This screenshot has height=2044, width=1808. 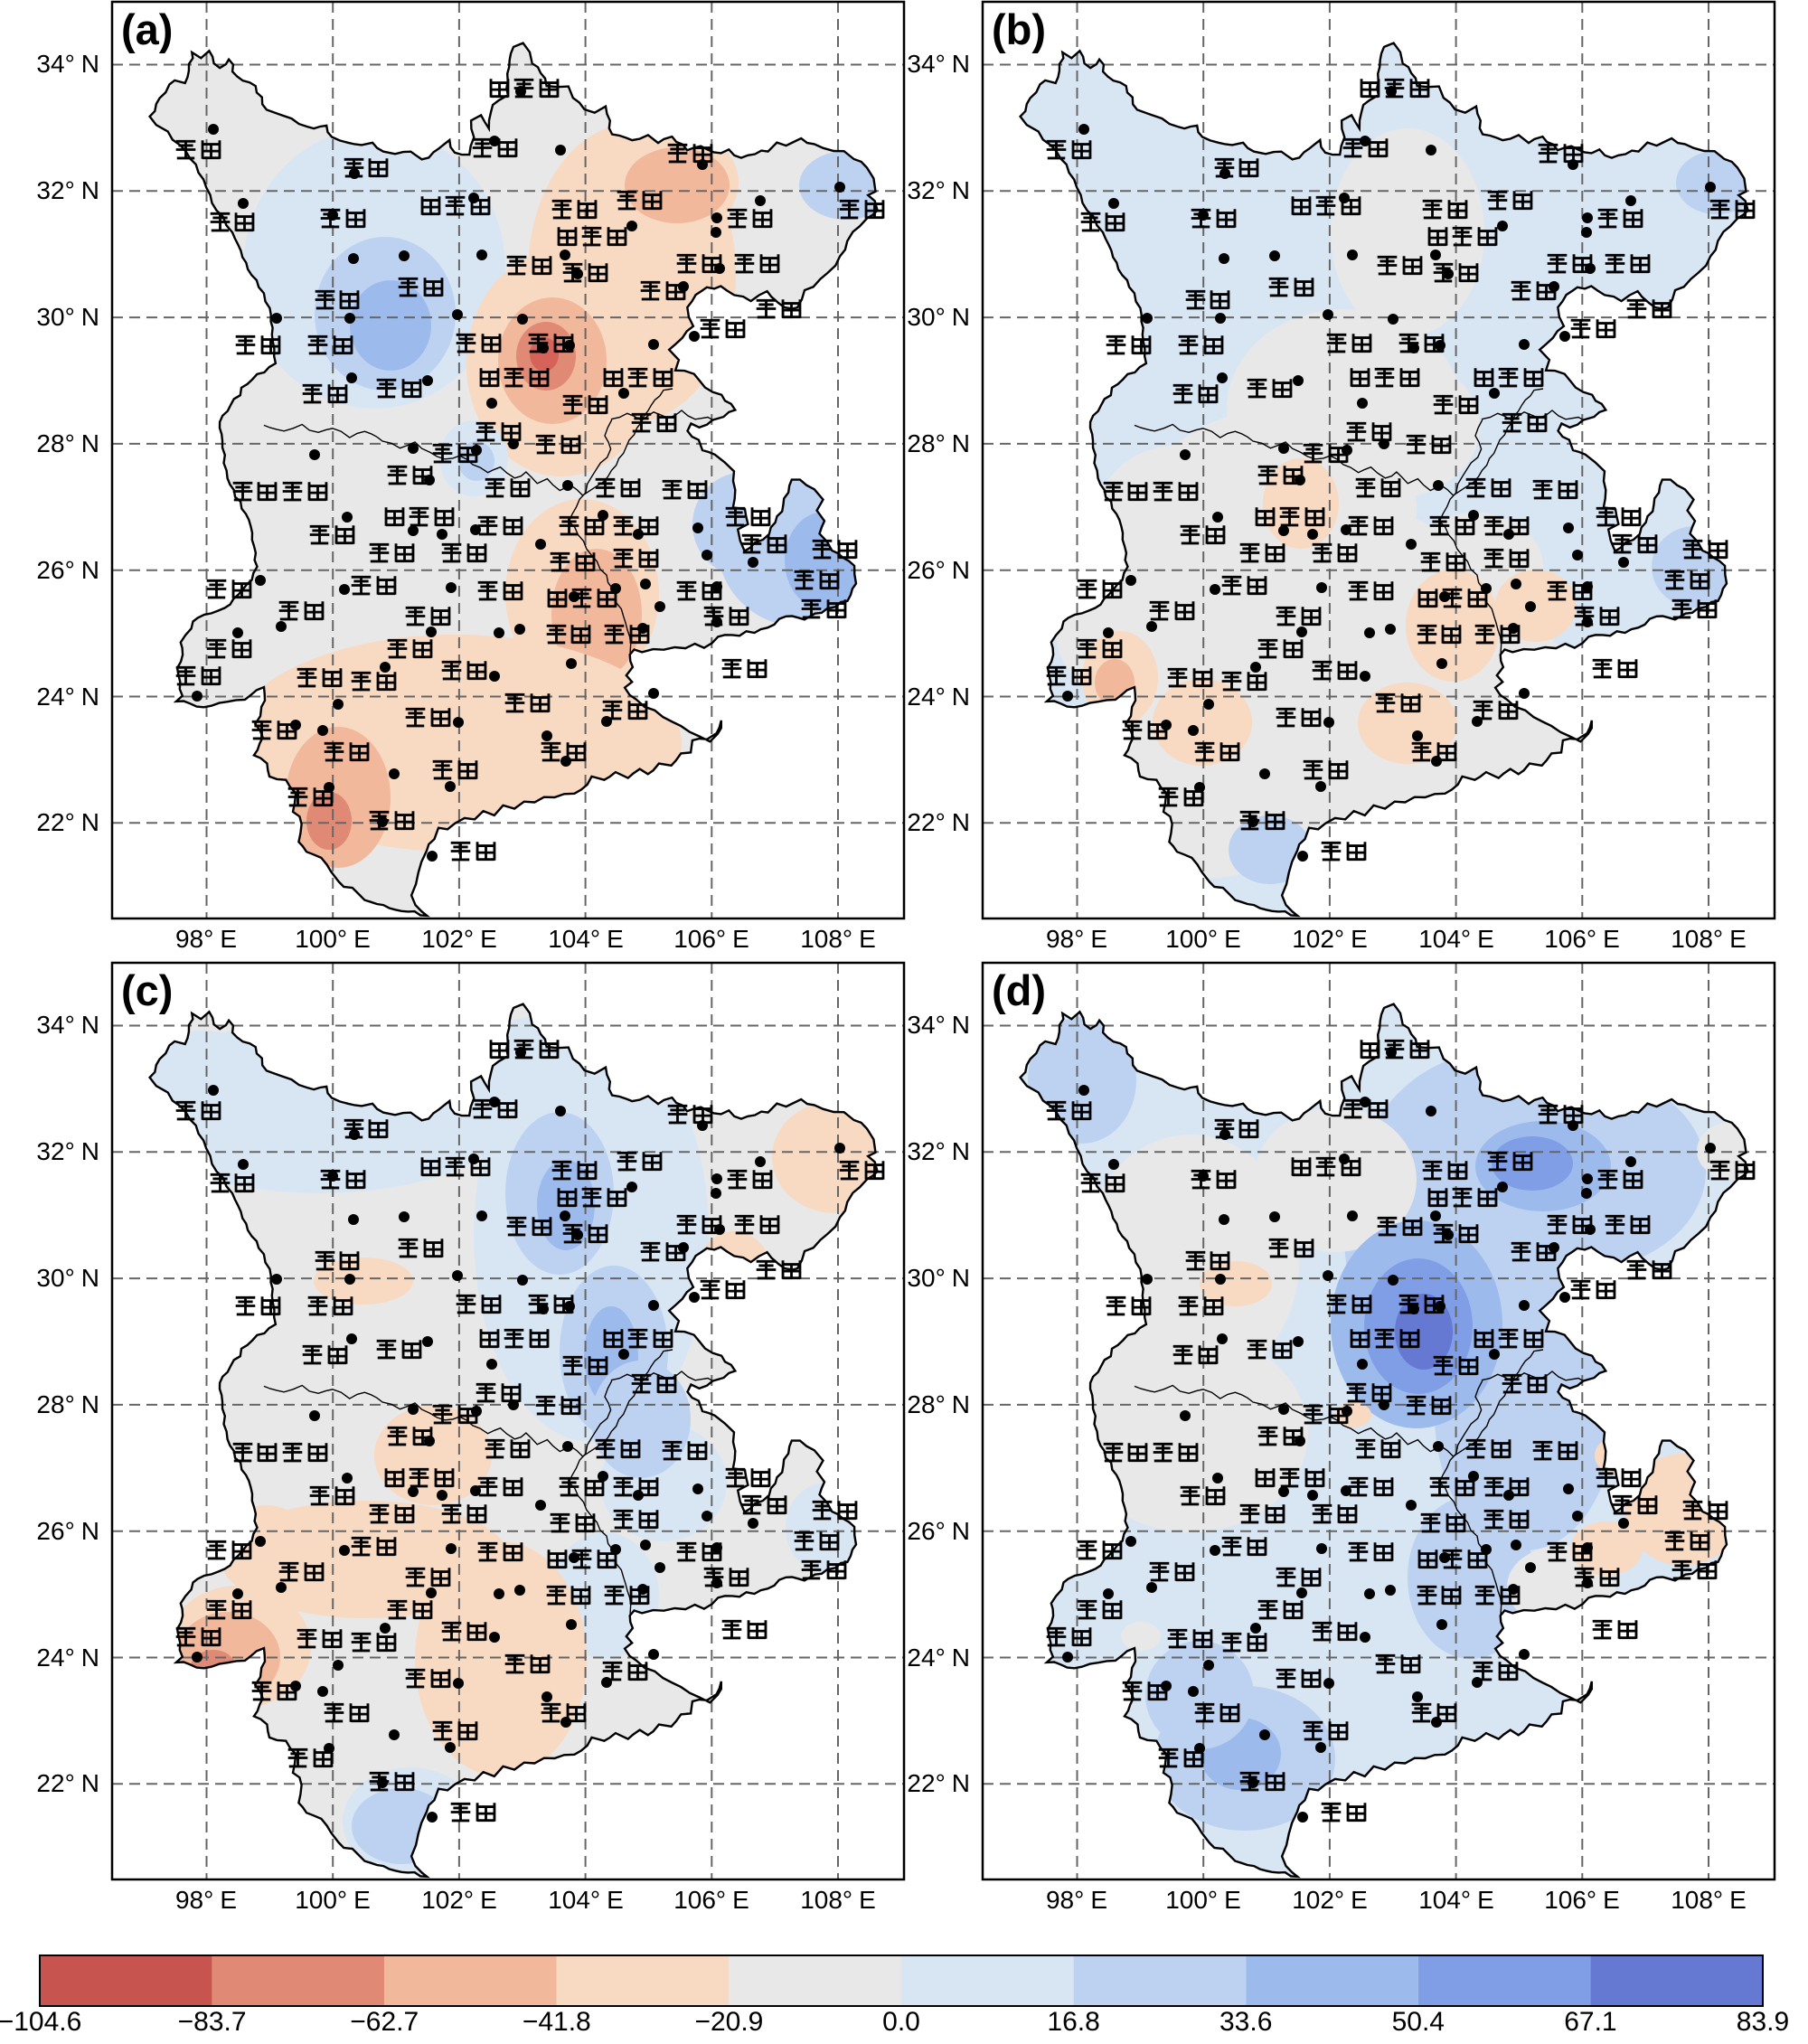 What do you see at coordinates (1418, 2022) in the screenshot?
I see `svg-text: 50.4` at bounding box center [1418, 2022].